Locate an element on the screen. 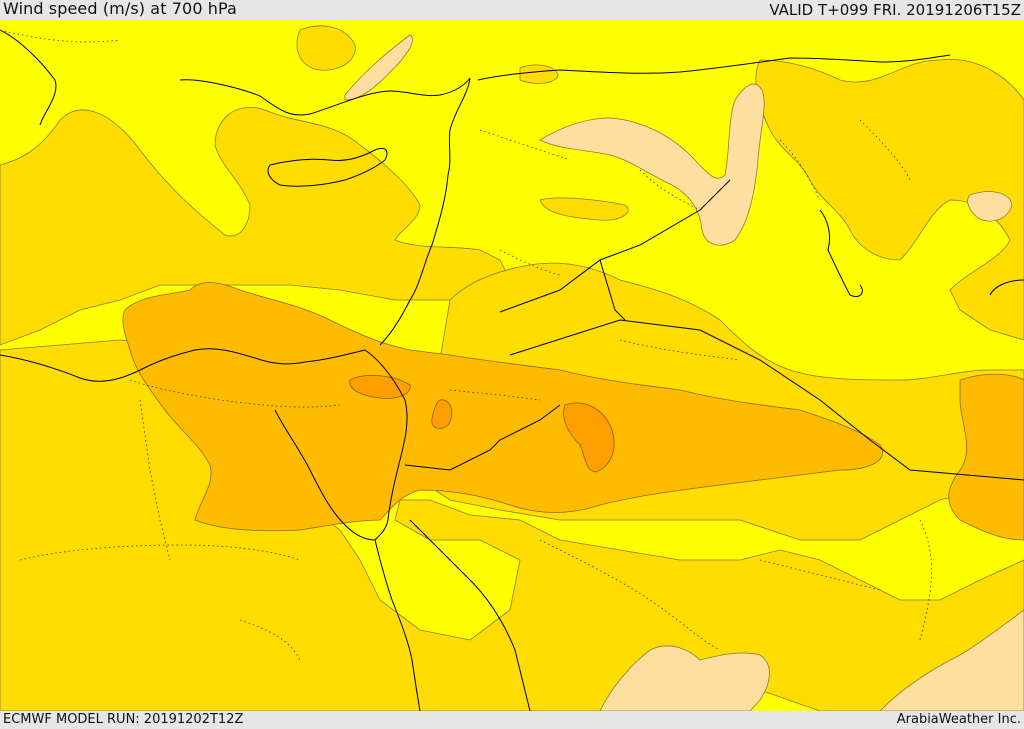 This screenshot has width=1024, height=729. band-mid-east is located at coordinates (986, 457).